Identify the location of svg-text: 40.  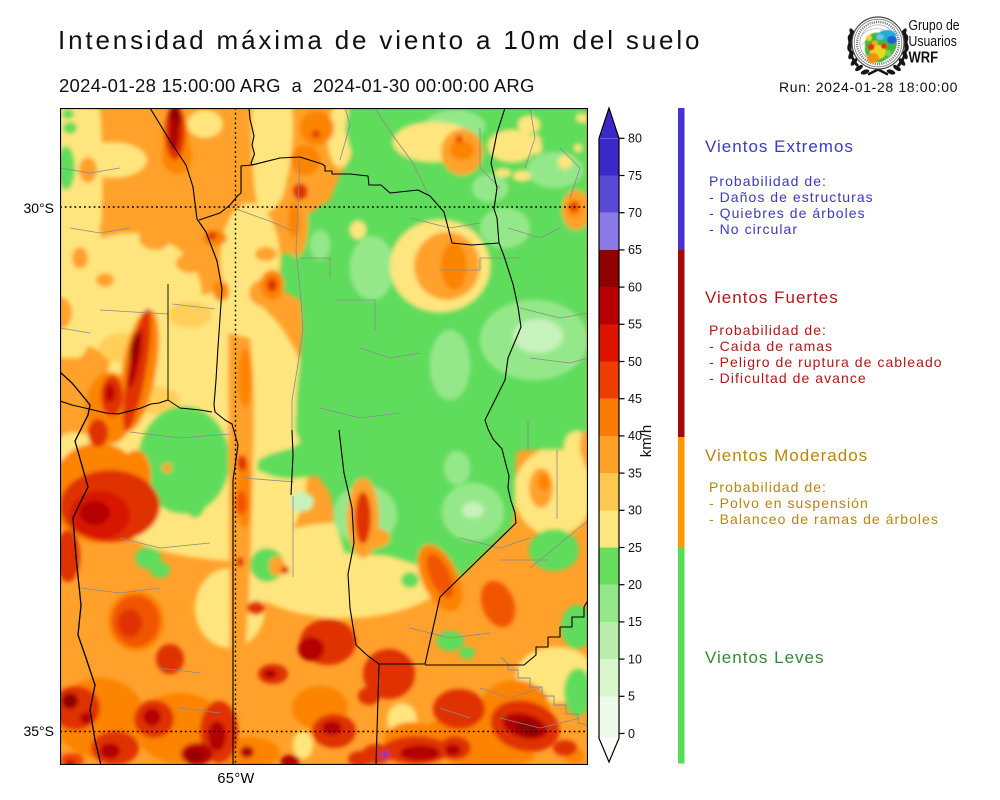
(635, 436).